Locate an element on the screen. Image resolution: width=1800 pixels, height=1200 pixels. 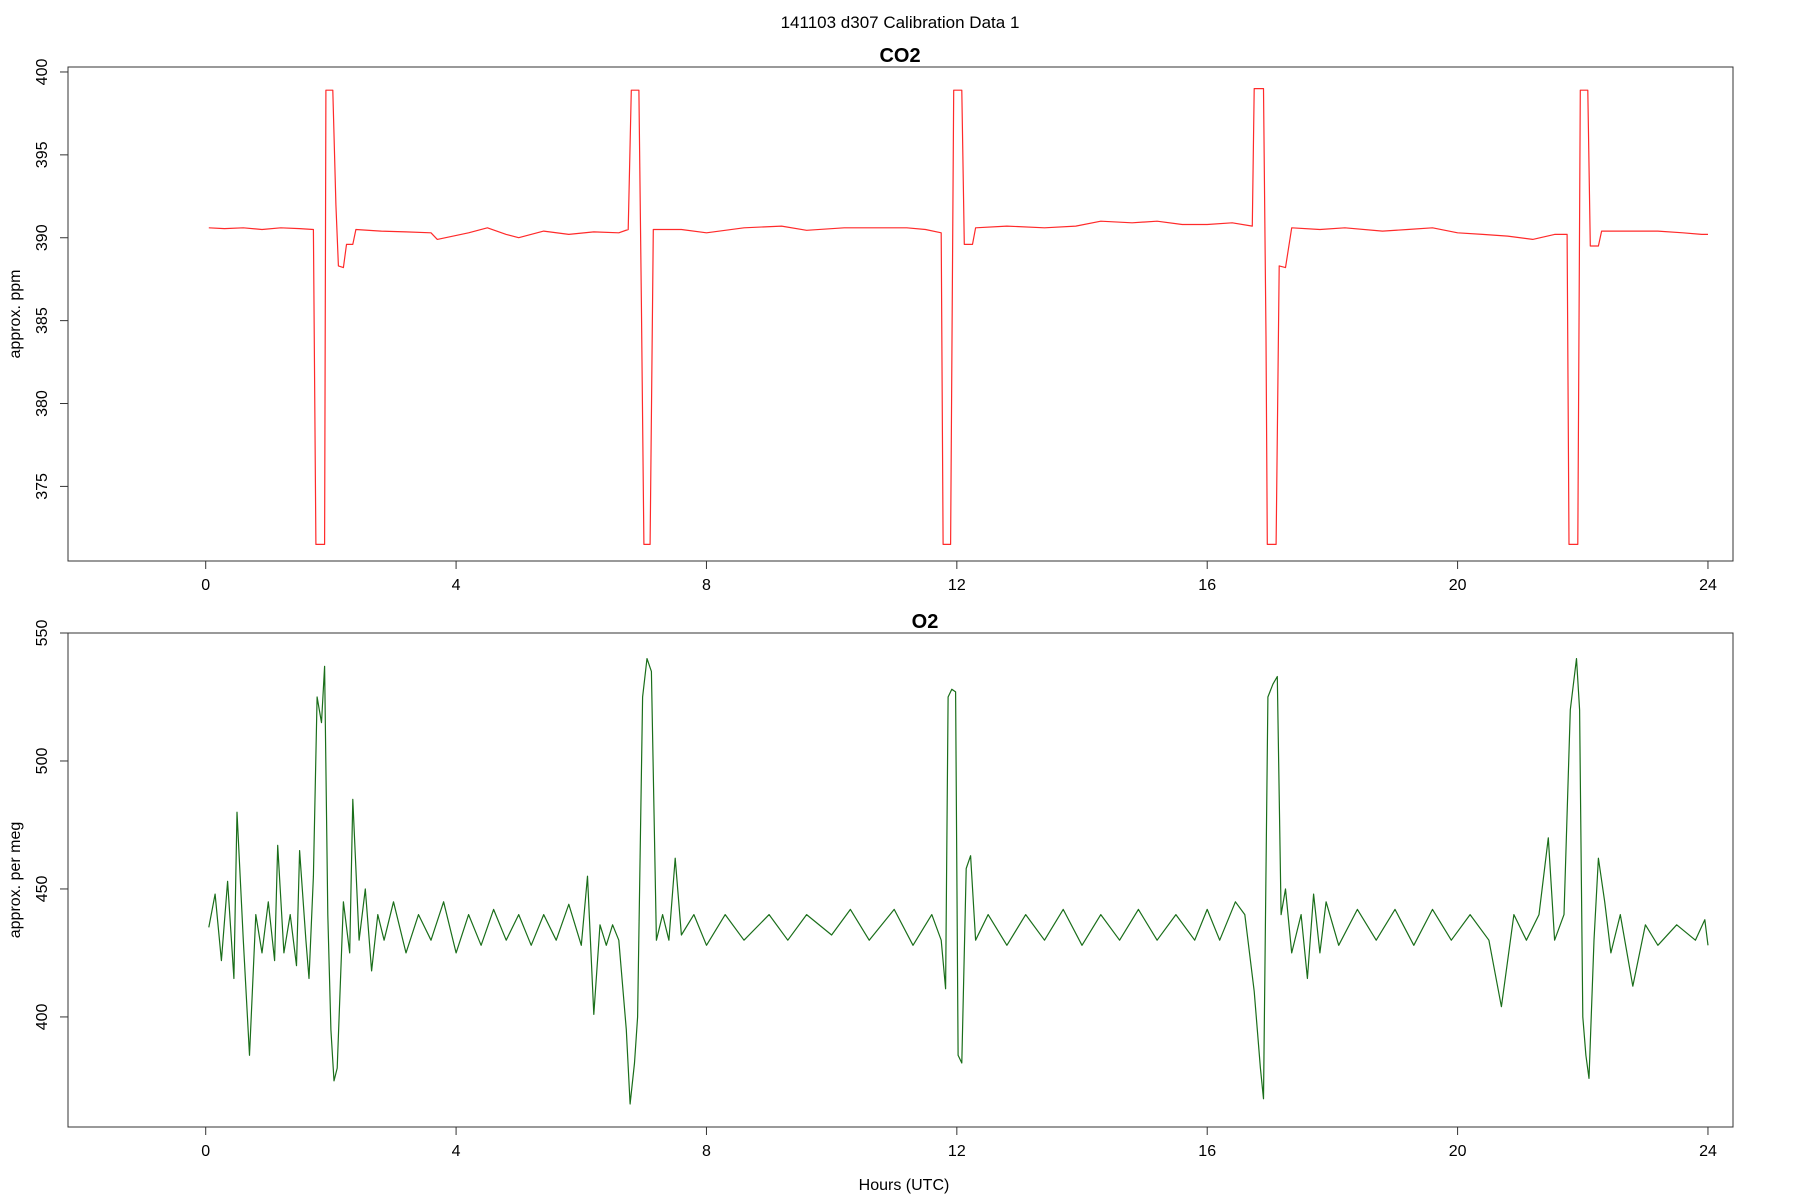
o2-x-tick-label: 4 is located at coordinates (456, 1151).